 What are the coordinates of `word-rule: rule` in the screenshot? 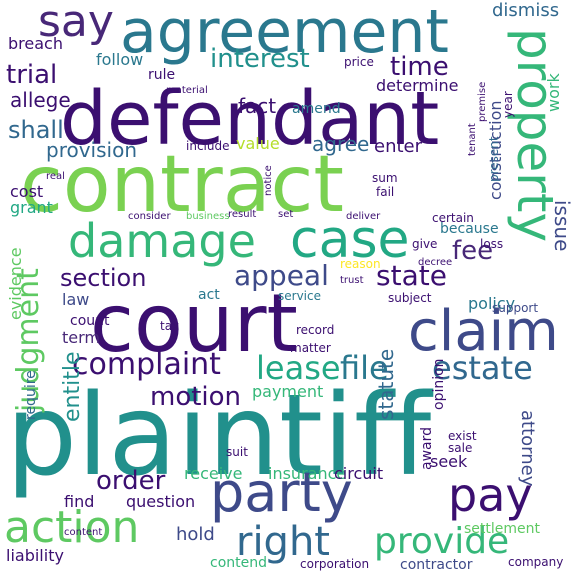 It's located at (162, 75).